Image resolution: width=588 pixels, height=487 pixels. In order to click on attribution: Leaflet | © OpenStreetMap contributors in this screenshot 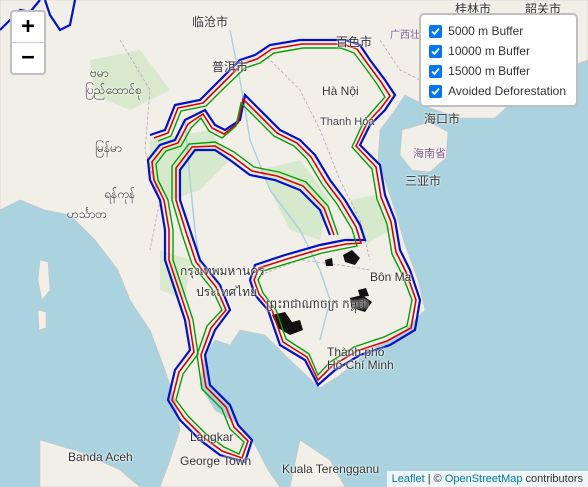, I will do `click(487, 479)`.